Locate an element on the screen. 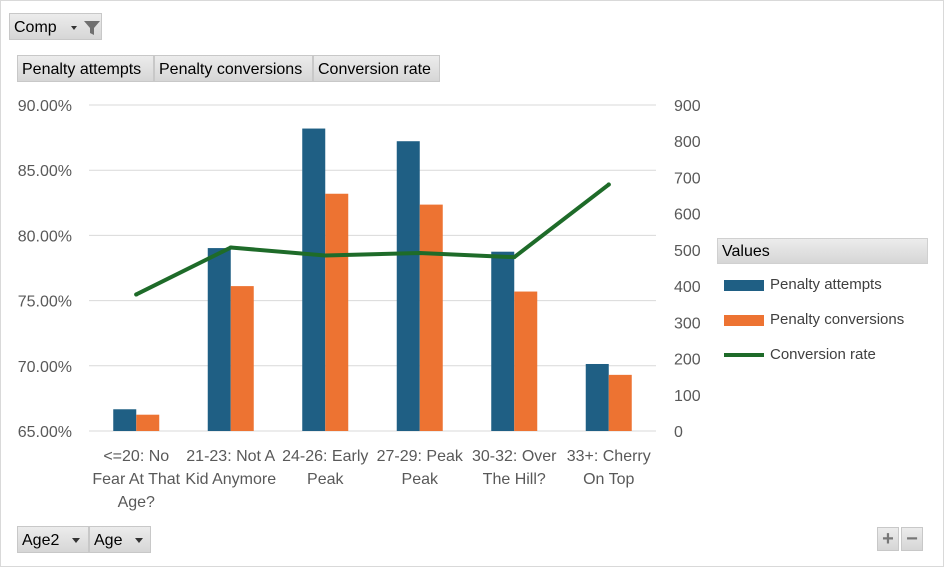 The image size is (944, 567). x-category-label: 24-26: Early is located at coordinates (325, 456).